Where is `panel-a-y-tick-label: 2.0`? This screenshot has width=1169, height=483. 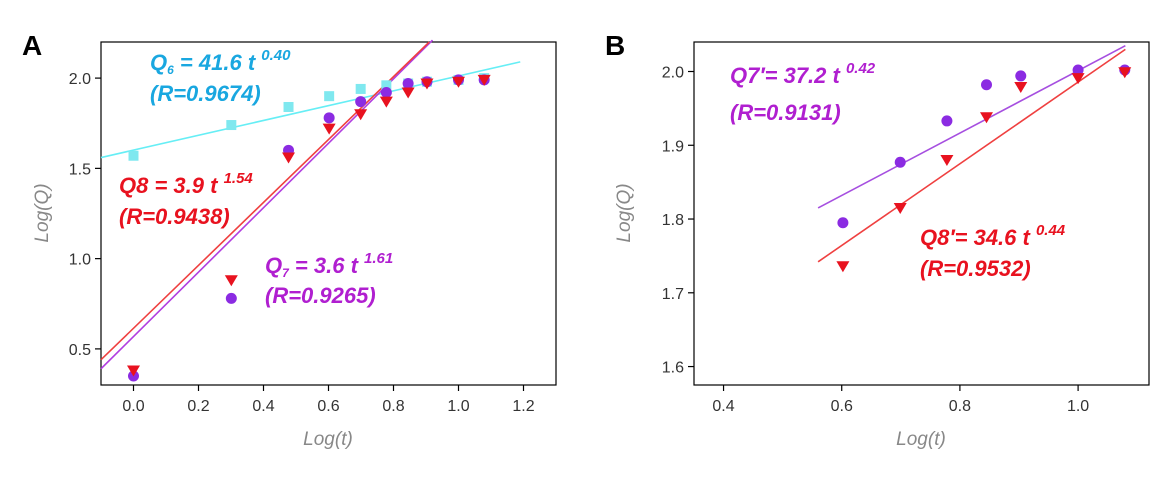 panel-a-y-tick-label: 2.0 is located at coordinates (80, 79).